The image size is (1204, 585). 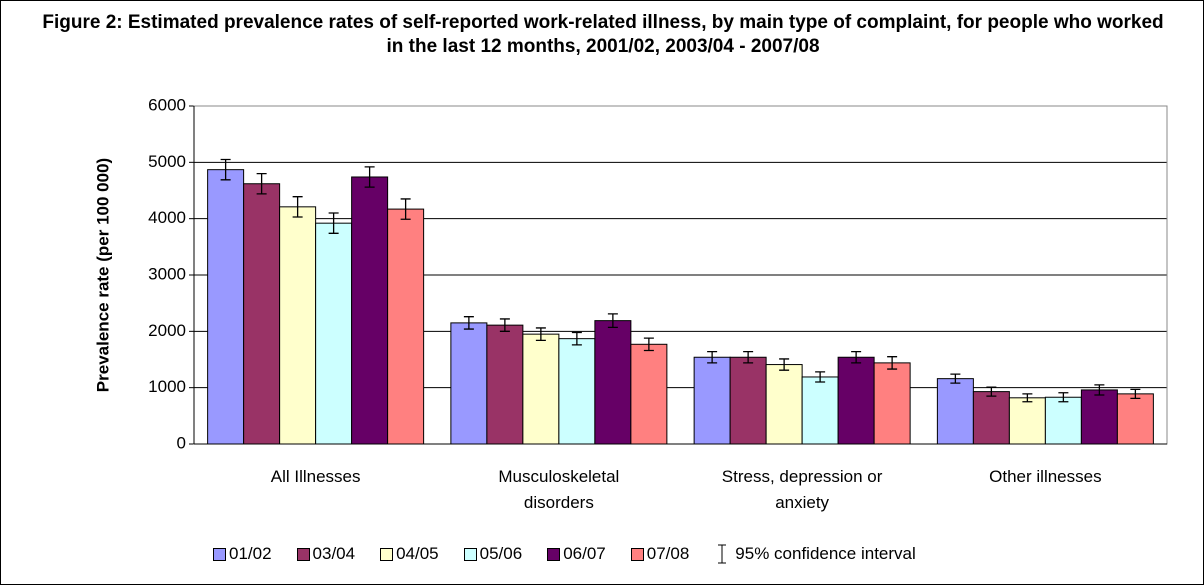 I want to click on x-tick-label: Stress, depression or anxiety, so click(x=802, y=489).